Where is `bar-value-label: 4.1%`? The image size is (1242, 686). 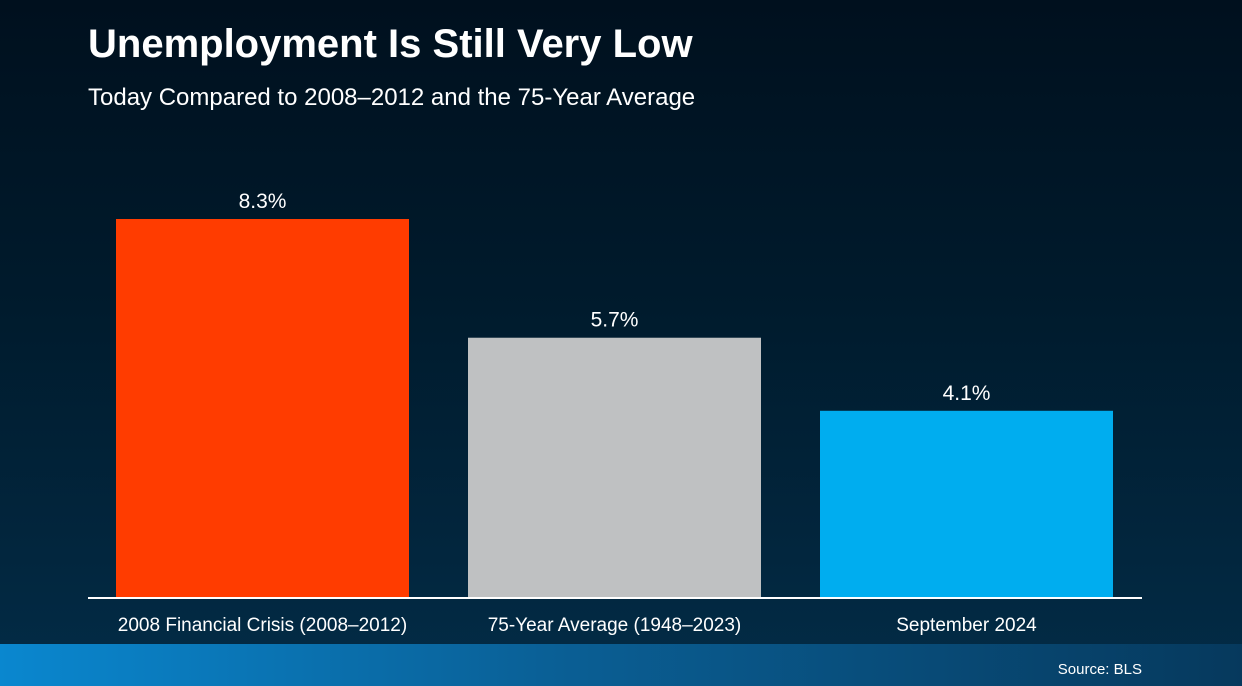
bar-value-label: 4.1% is located at coordinates (967, 393).